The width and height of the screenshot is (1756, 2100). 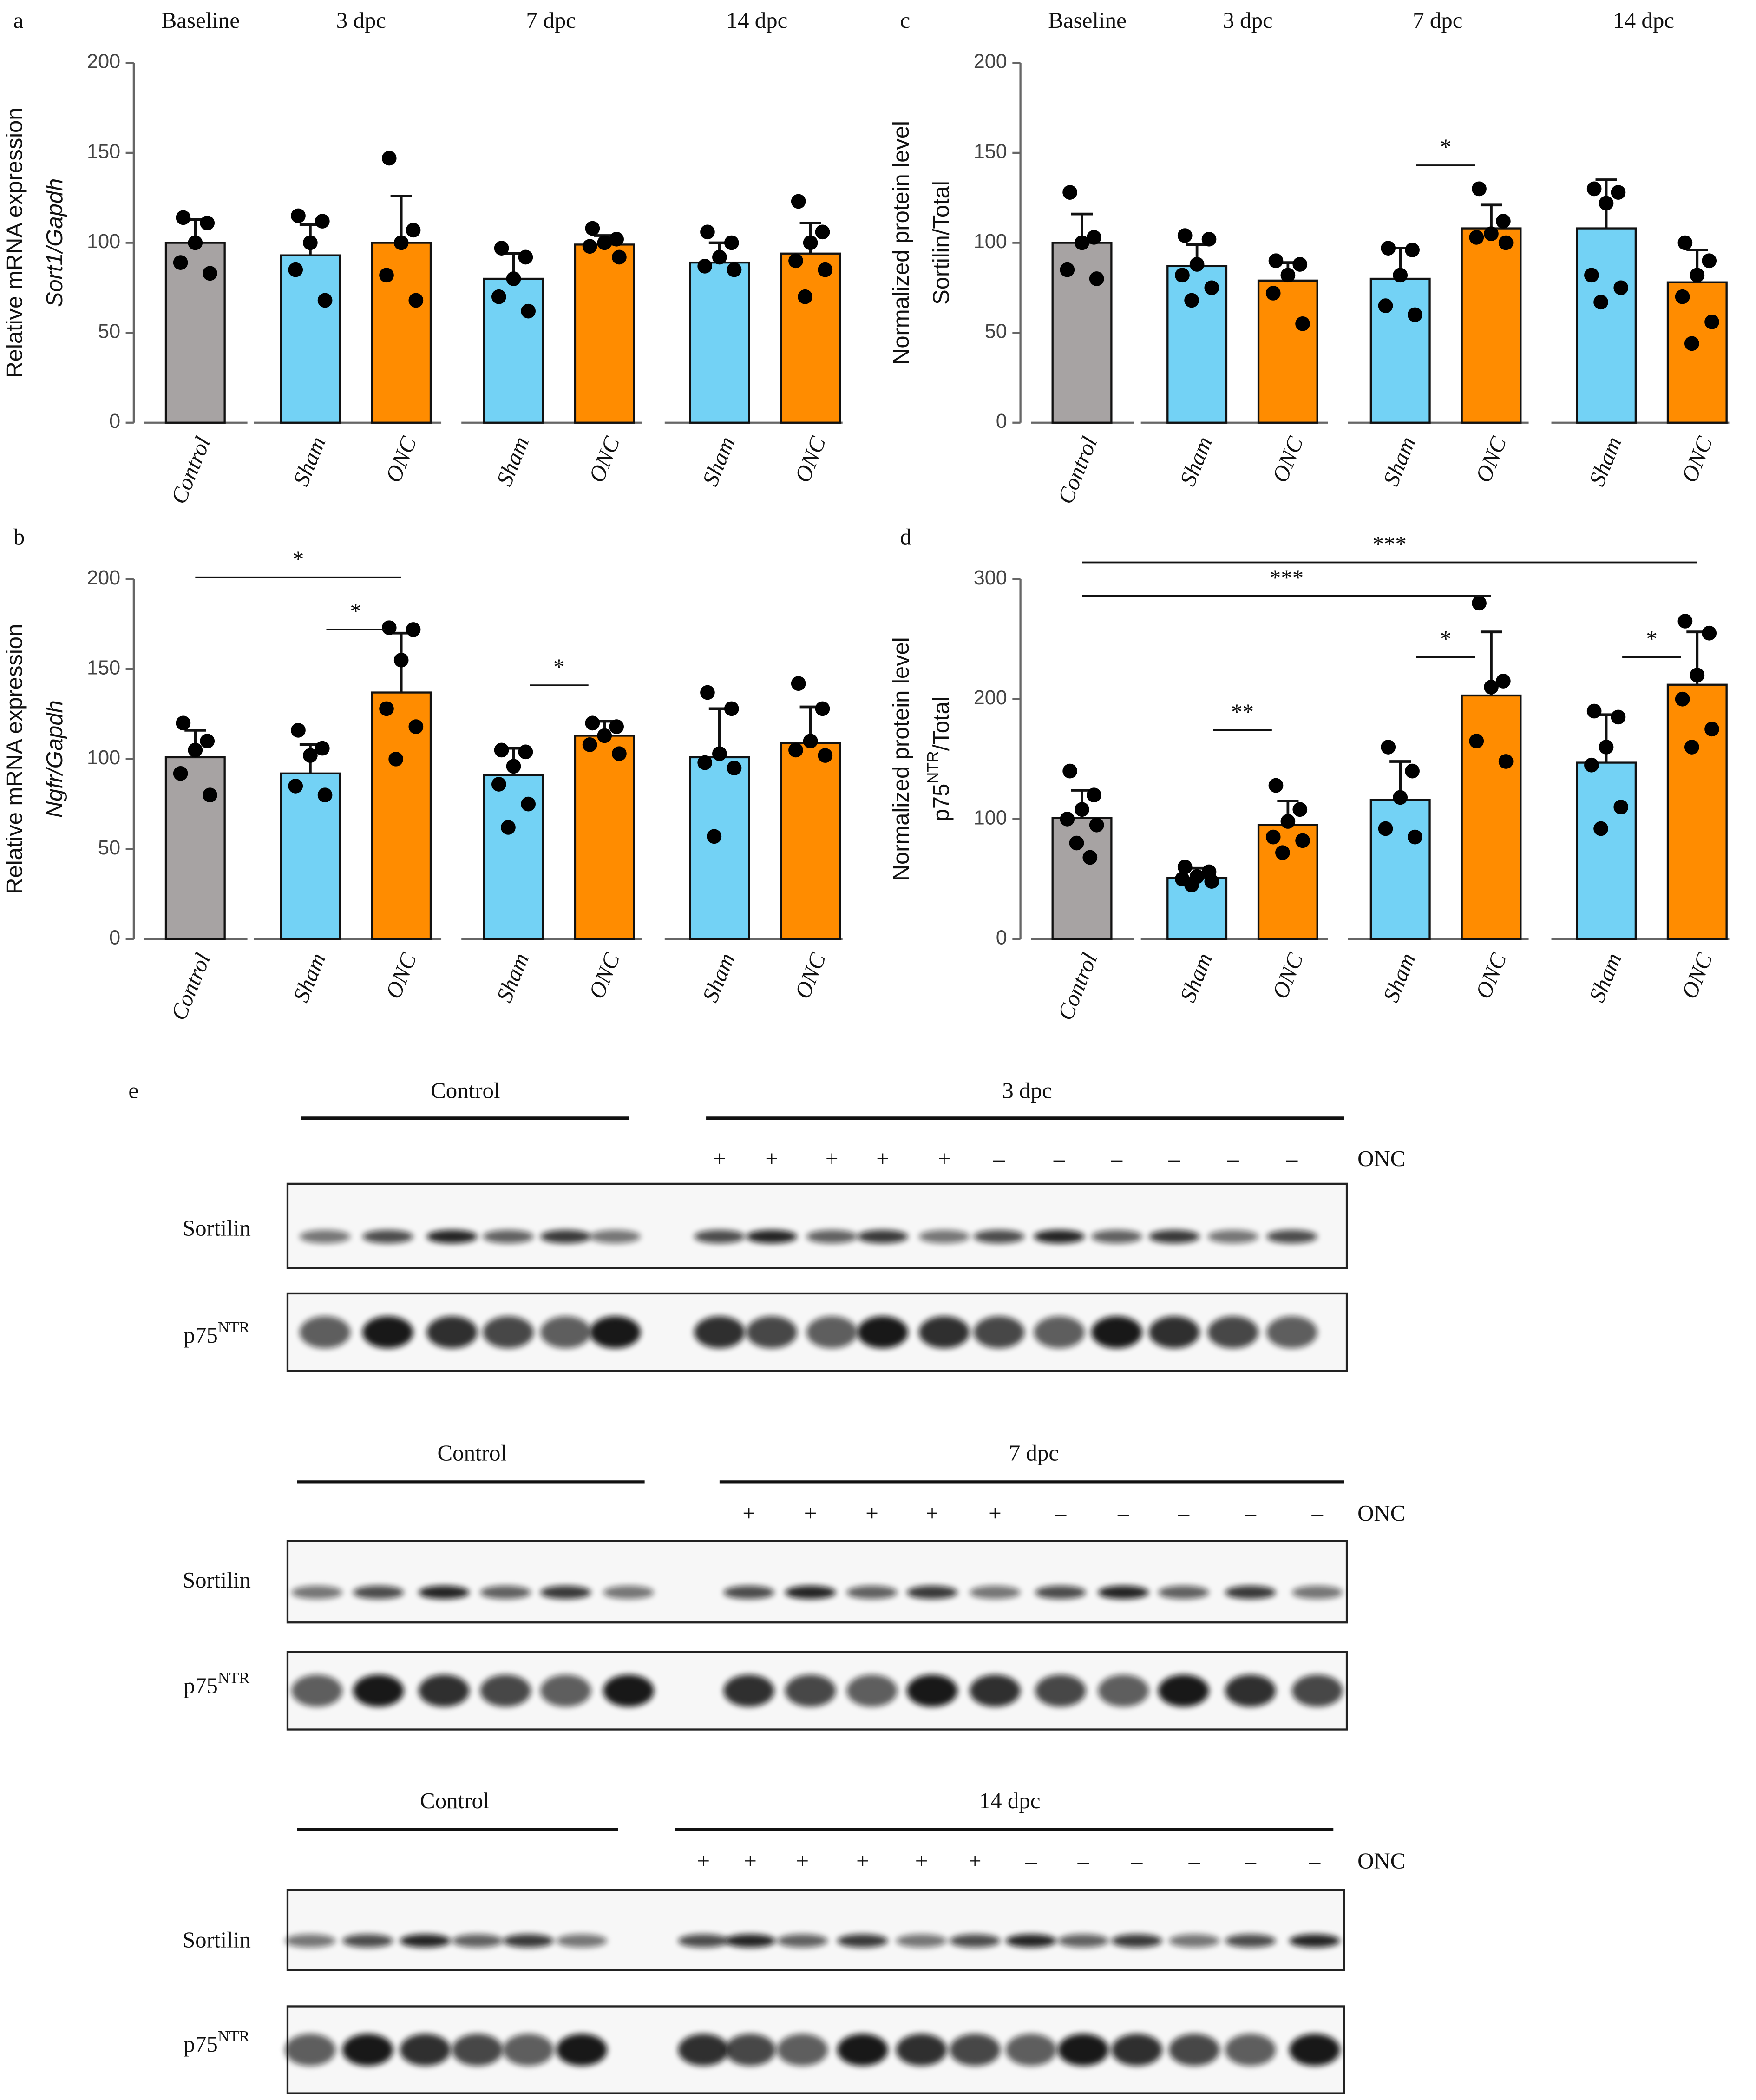 I want to click on group-label: 7 dpc, so click(x=1437, y=20).